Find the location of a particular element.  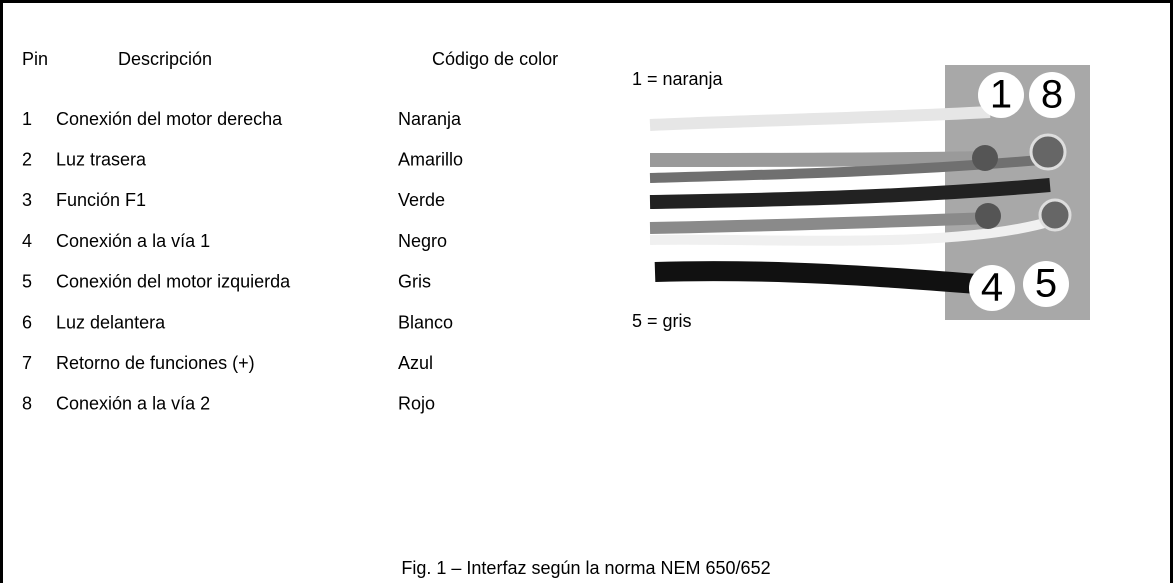

pin-number-cell: 5 is located at coordinates (27, 282).